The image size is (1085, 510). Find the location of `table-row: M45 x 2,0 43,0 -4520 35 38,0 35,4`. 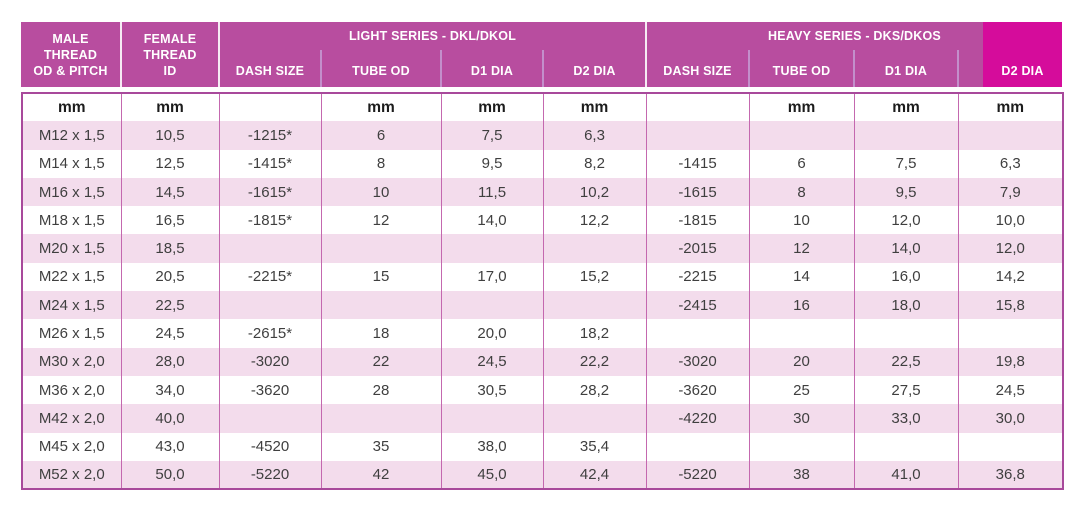

table-row: M45 x 2,0 43,0 -4520 35 38,0 35,4 is located at coordinates (542, 446).